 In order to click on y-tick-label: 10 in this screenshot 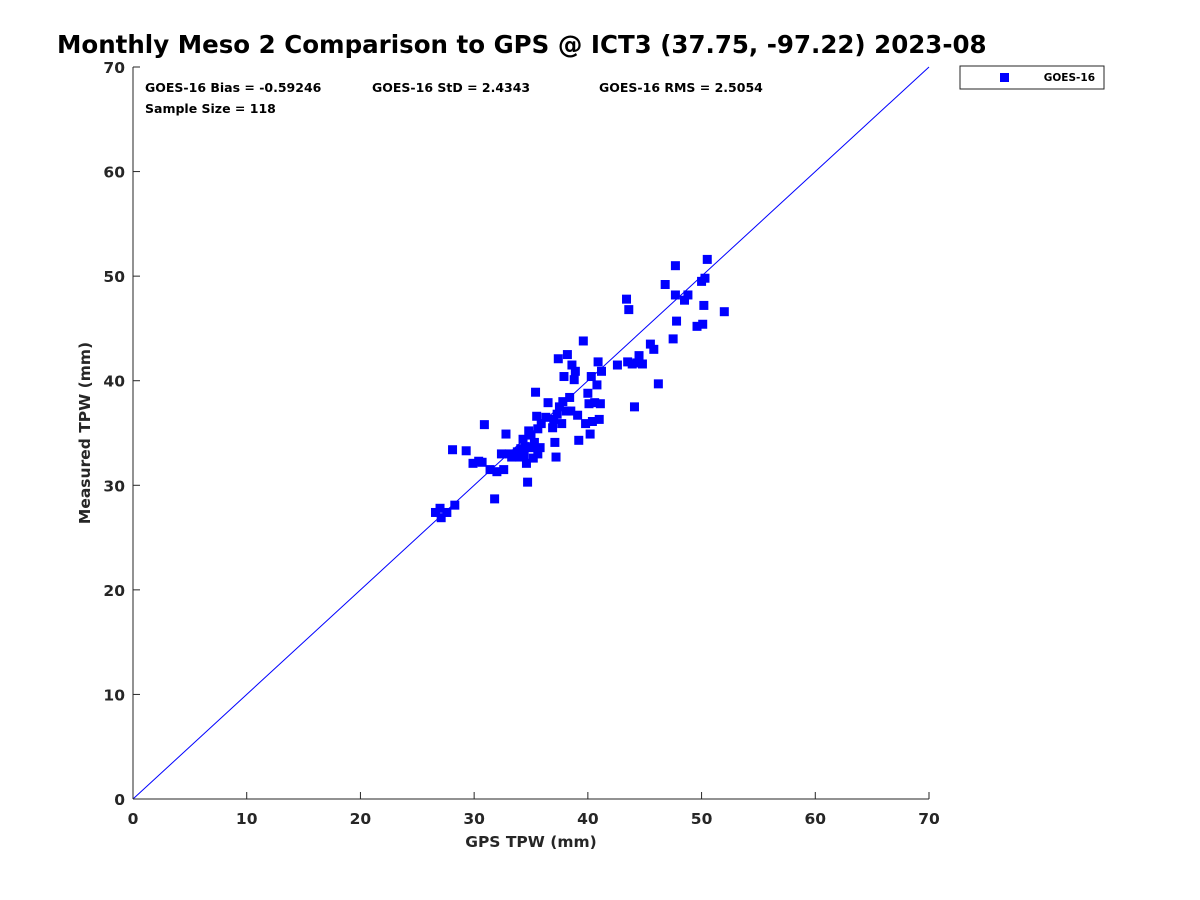, I will do `click(114, 695)`.